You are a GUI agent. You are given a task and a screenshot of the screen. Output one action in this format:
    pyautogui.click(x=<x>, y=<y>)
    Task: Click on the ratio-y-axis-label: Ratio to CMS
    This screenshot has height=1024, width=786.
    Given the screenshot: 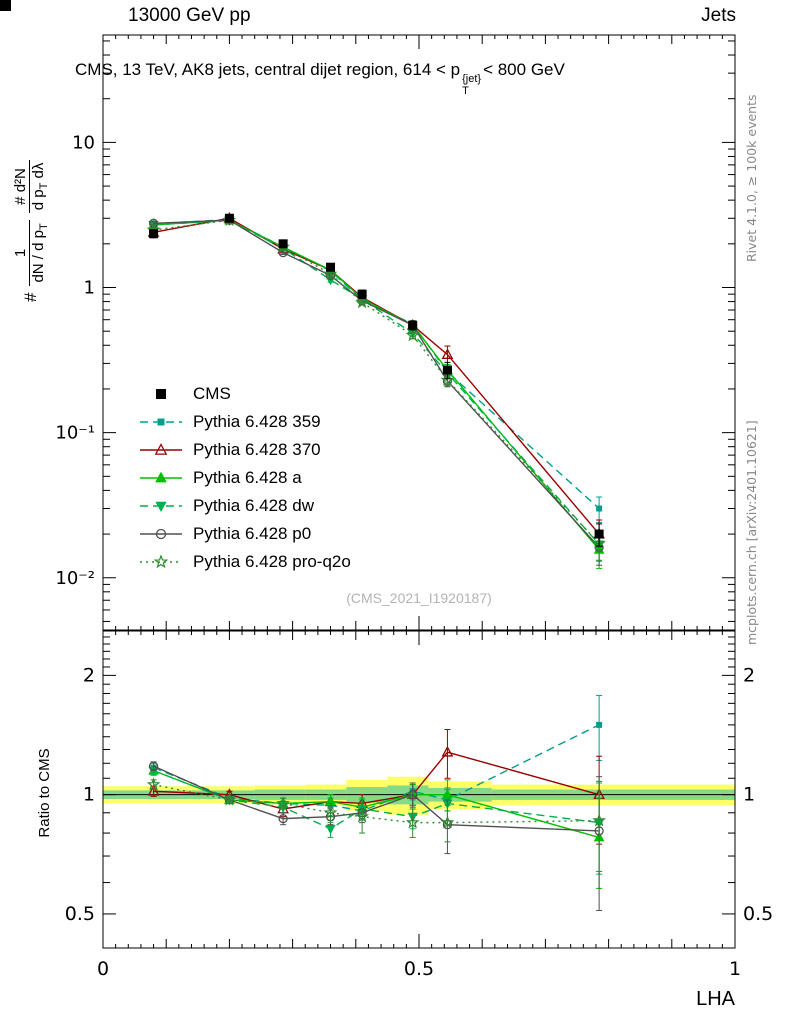 What is the action you would take?
    pyautogui.click(x=44, y=793)
    